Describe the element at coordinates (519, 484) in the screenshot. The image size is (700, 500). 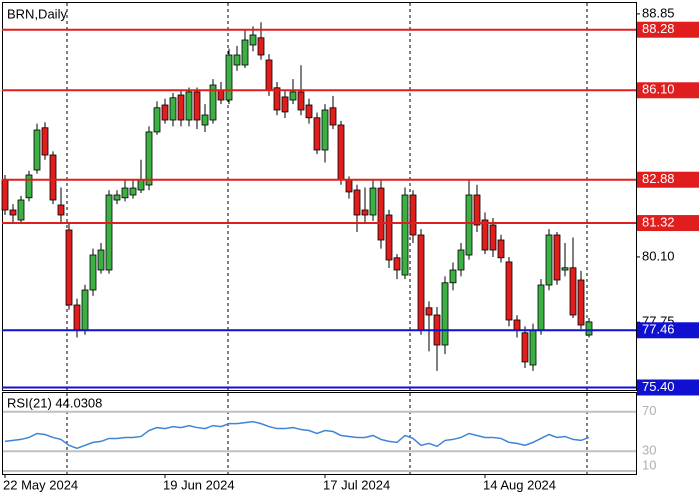
I see `x-tick-label: 14 Aug 2024` at that location.